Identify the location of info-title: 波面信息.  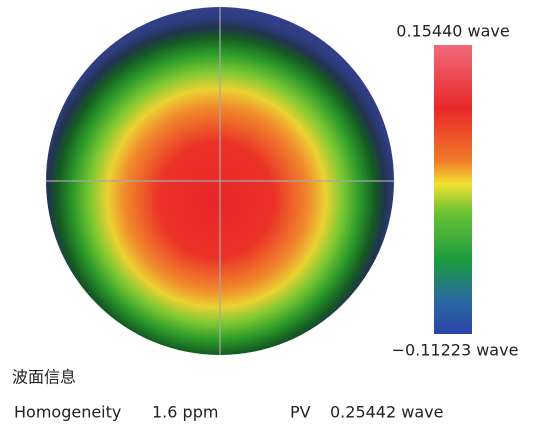
(44, 377).